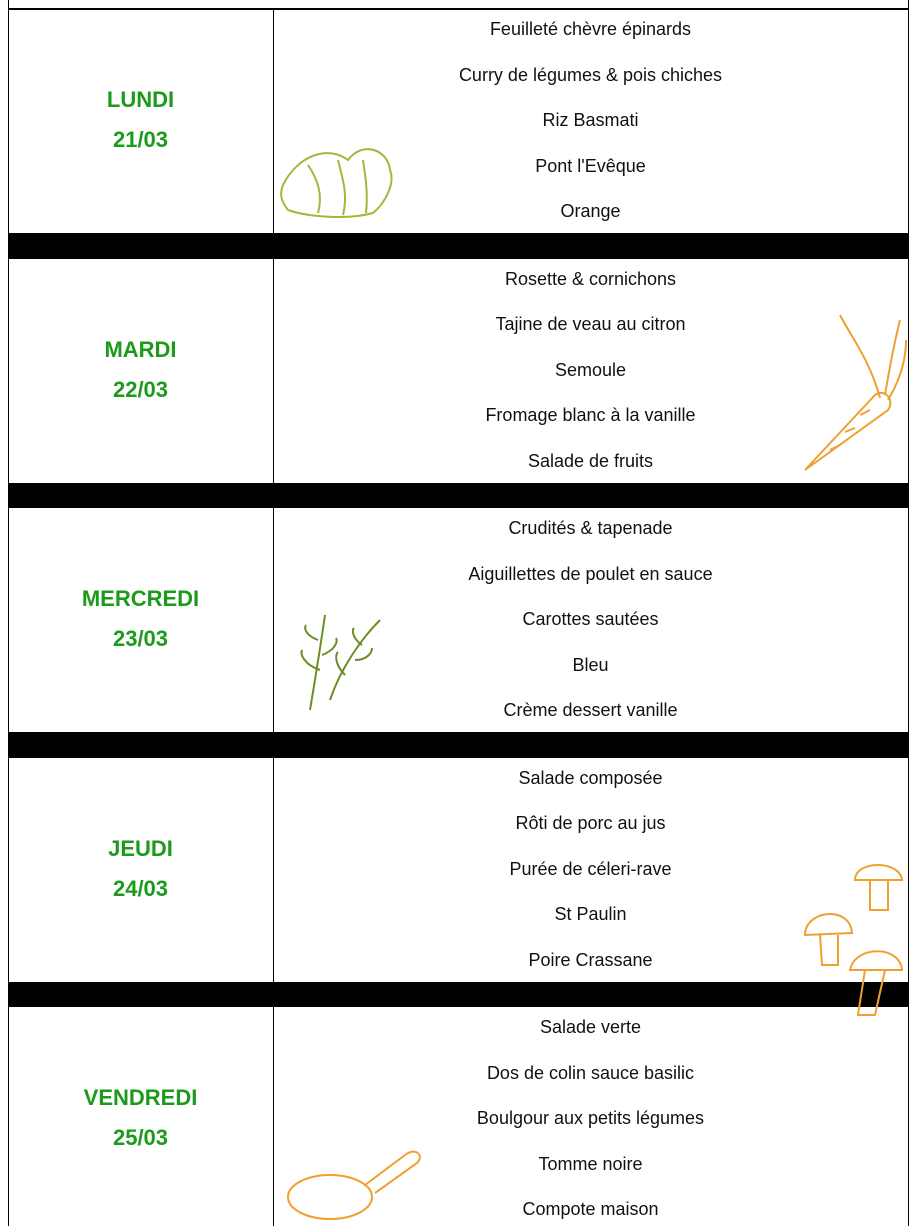 The height and width of the screenshot is (1226, 909). I want to click on day-date: 24/03, so click(140, 888).